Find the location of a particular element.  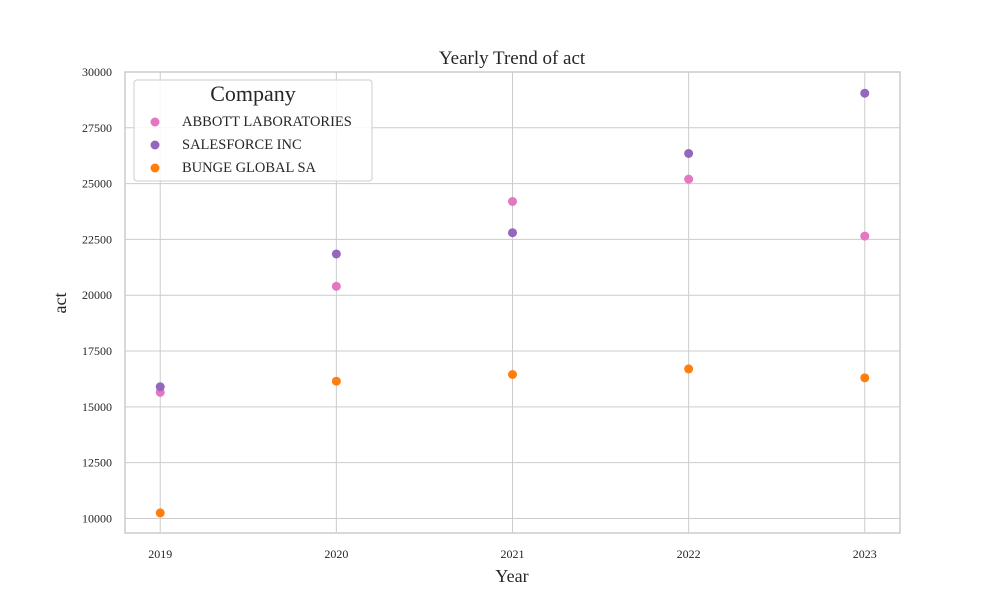

y-tick-label: 17500 is located at coordinates (97, 351).